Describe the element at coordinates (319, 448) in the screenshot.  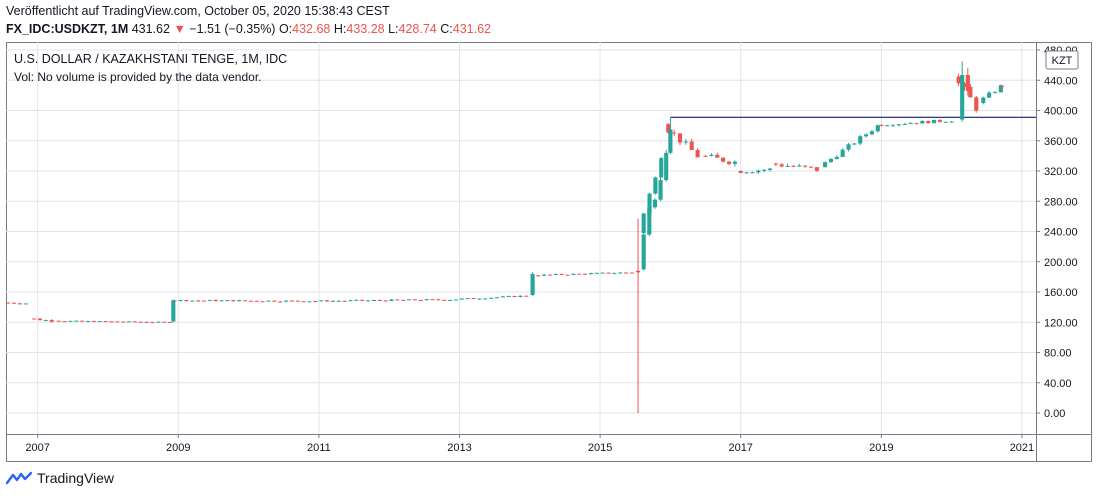
I see `x-tick-label: 2011` at that location.